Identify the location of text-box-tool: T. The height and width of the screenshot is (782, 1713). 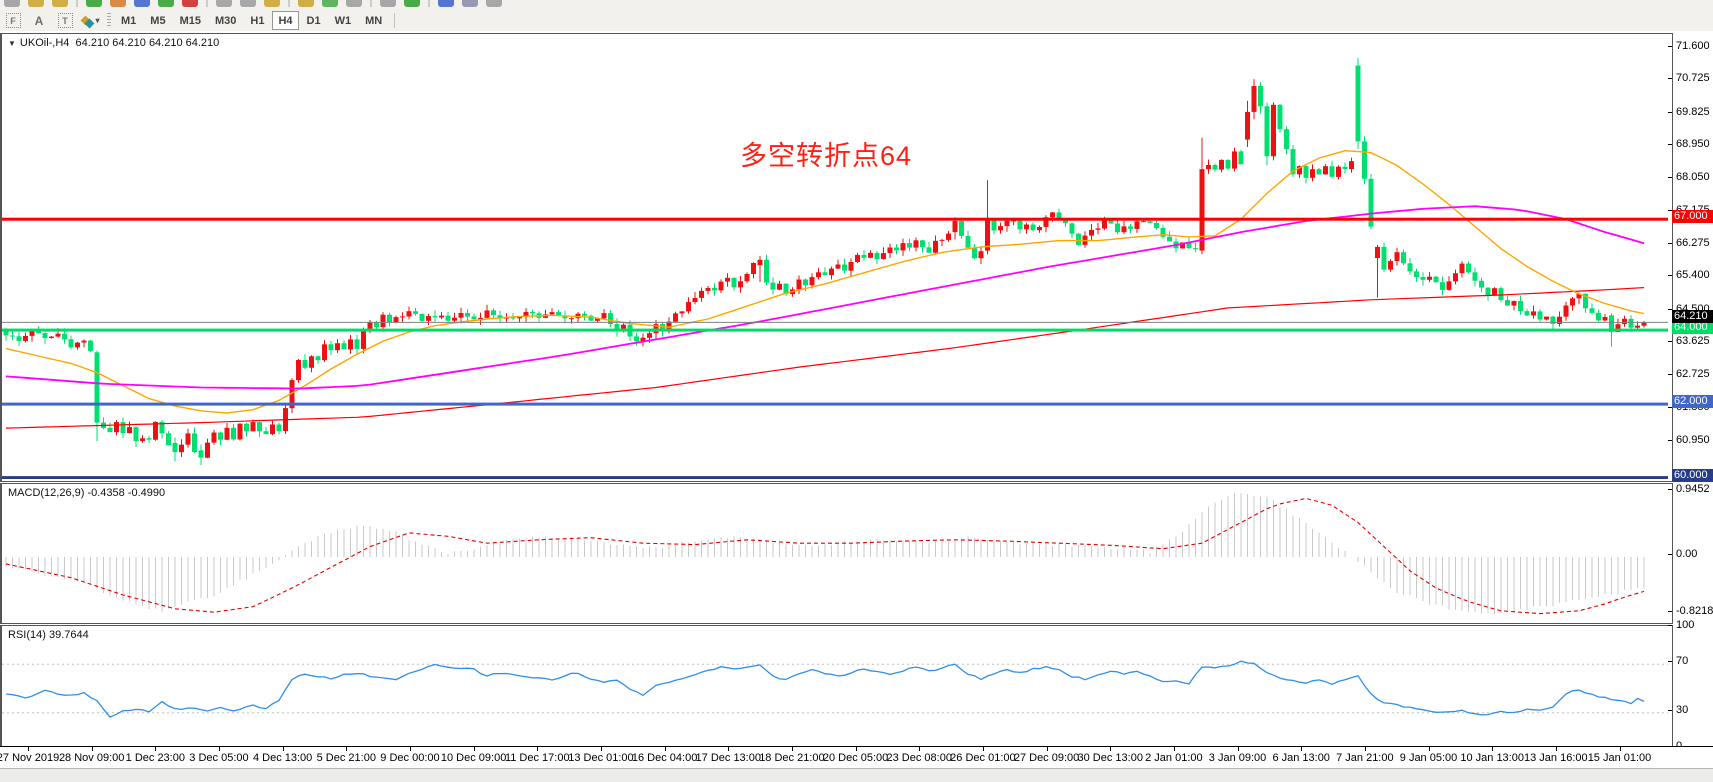
(65, 20).